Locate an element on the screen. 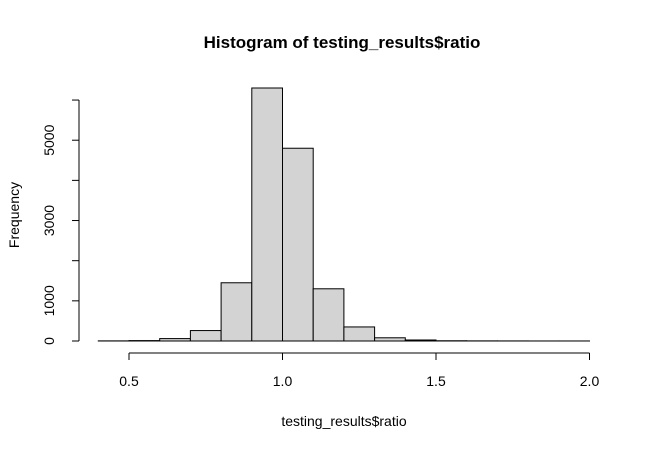  y-tick-label: 3000 is located at coordinates (49, 220).